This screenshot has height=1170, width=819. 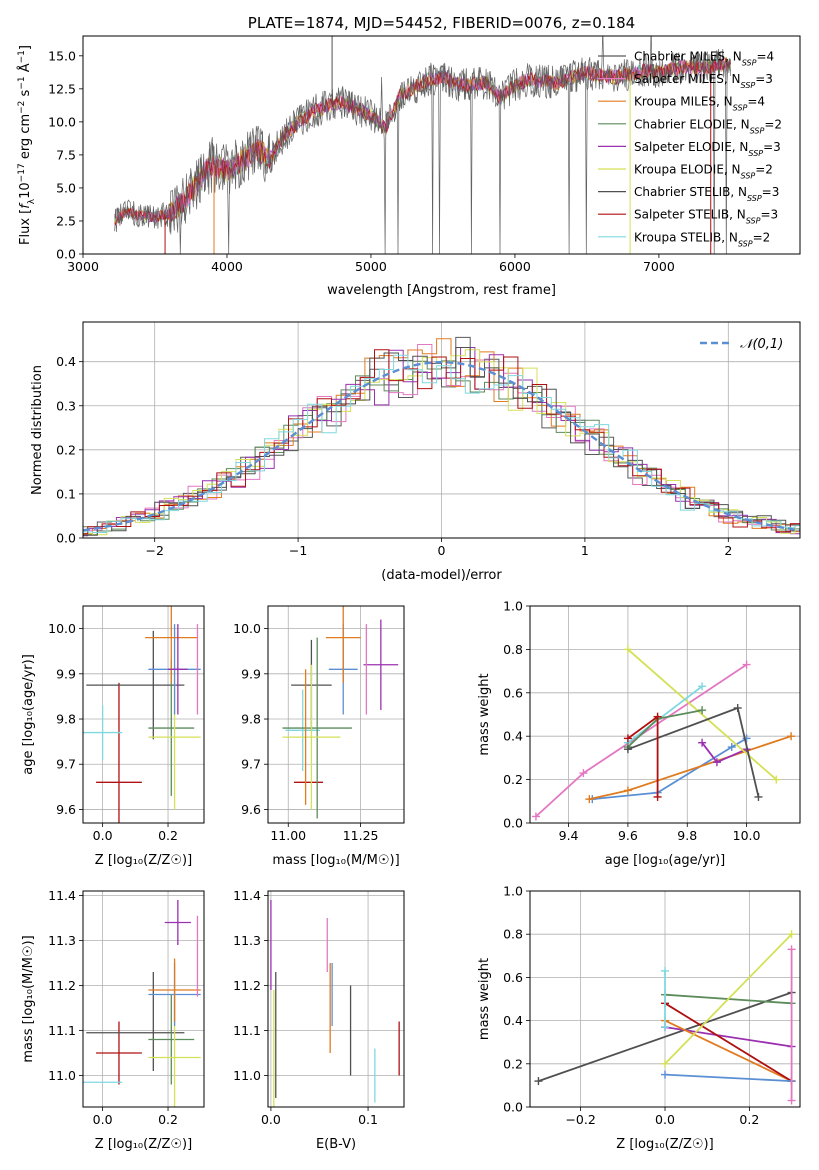 I want to click on x-tick-label: 2, so click(x=728, y=550).